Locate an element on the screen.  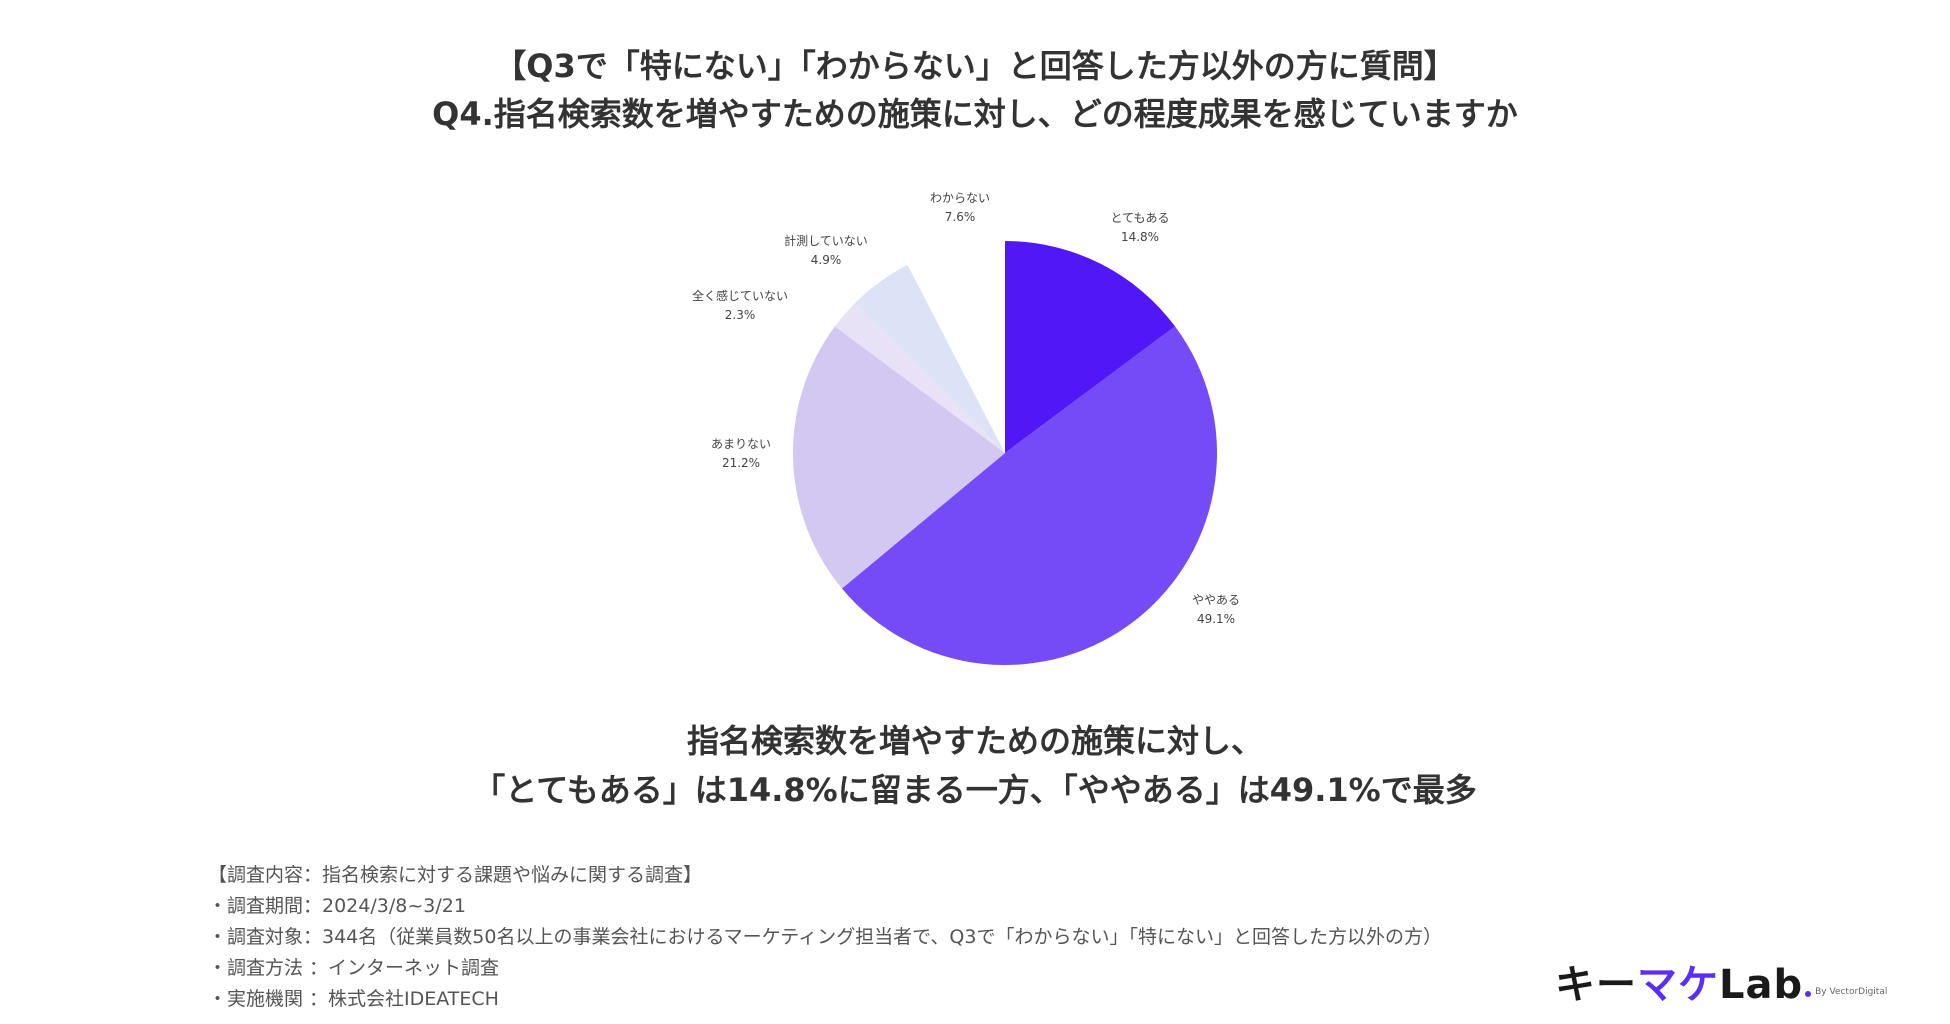
note-line: 【調査内容：指名検索に対する課題や悩みに関する調査】 is located at coordinates (455, 875).